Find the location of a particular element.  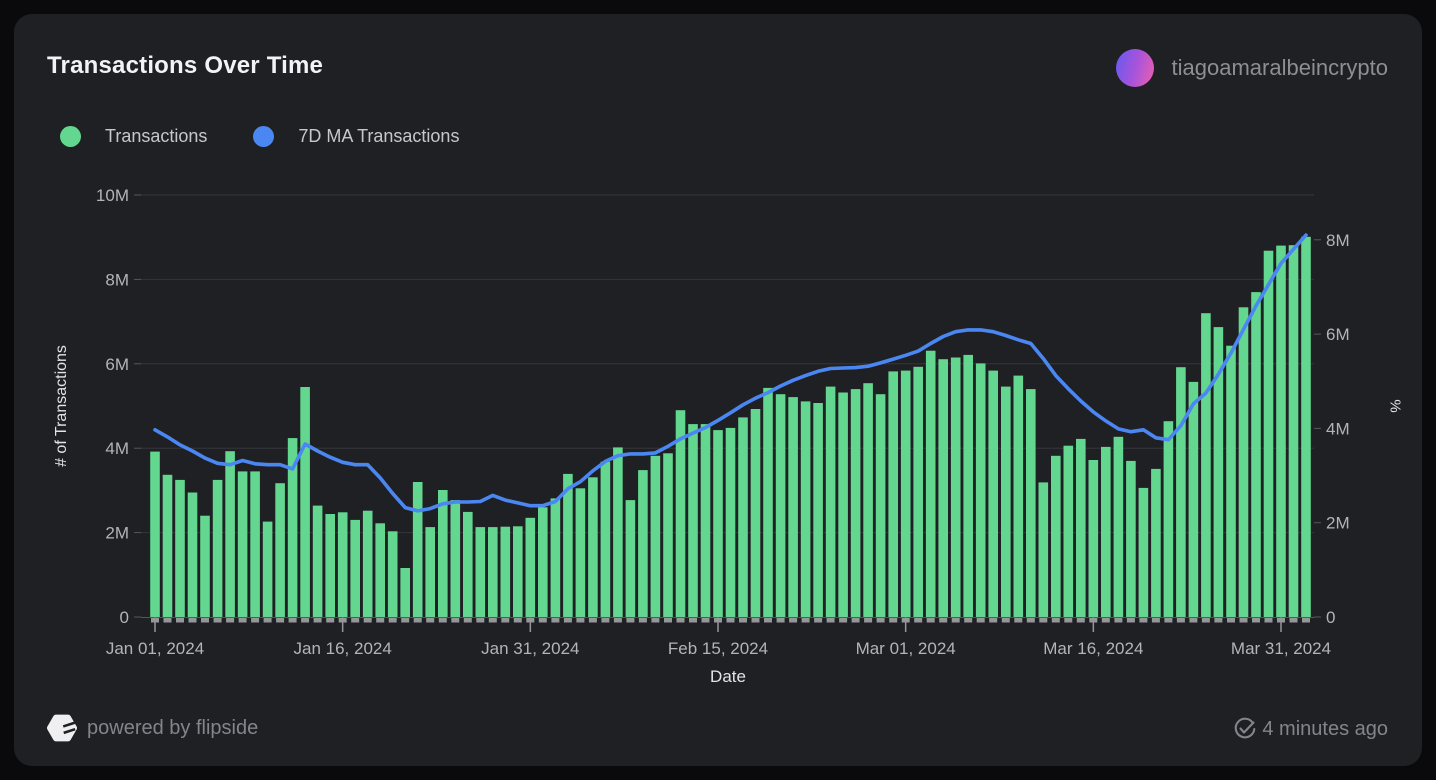

powered-by-flipside-link: powered by flipside is located at coordinates (152, 728).